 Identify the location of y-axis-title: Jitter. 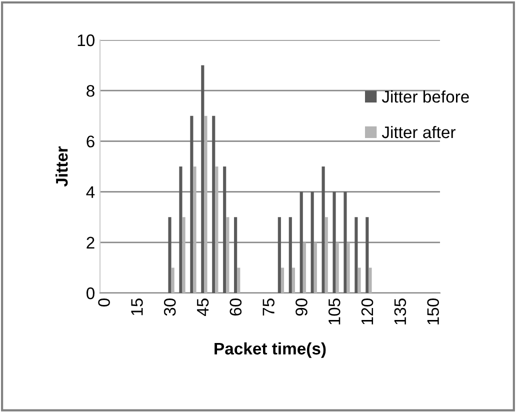
(62, 166).